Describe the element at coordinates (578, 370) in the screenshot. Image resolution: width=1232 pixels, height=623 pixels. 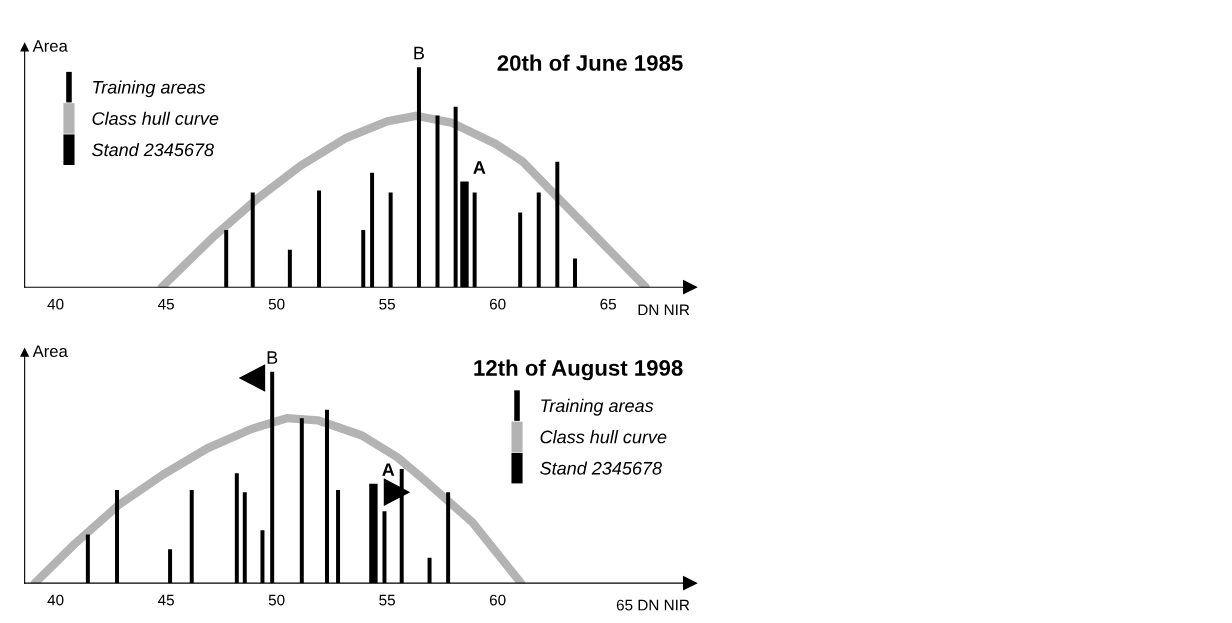
I see `chart-title: 12th of August 1998` at that location.